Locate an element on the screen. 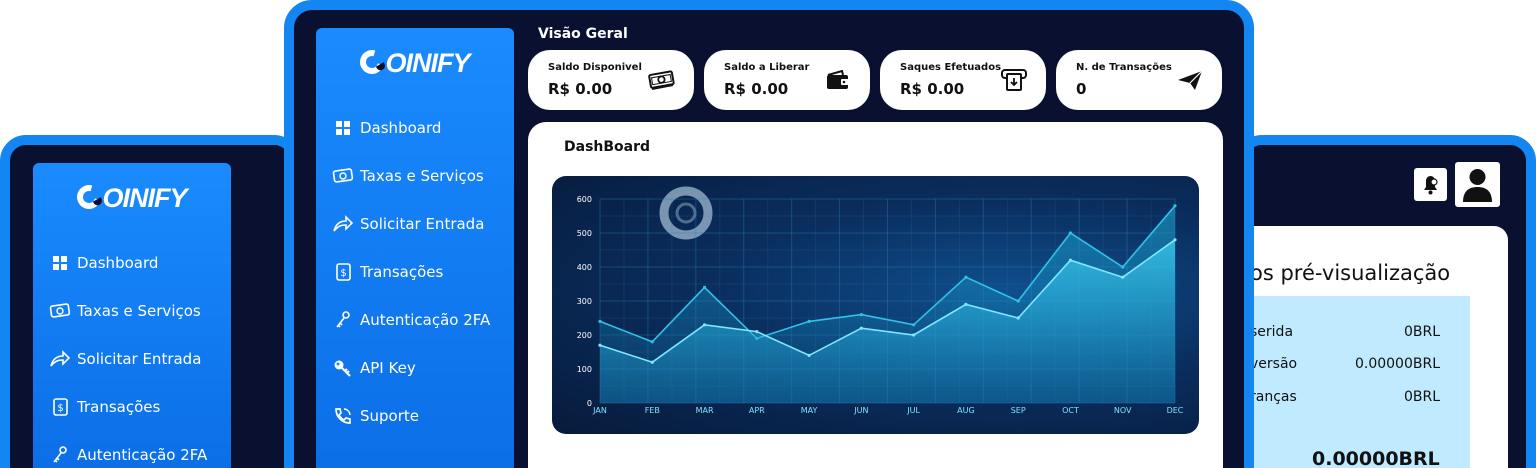  overview-title: Visão Geral is located at coordinates (583, 34).